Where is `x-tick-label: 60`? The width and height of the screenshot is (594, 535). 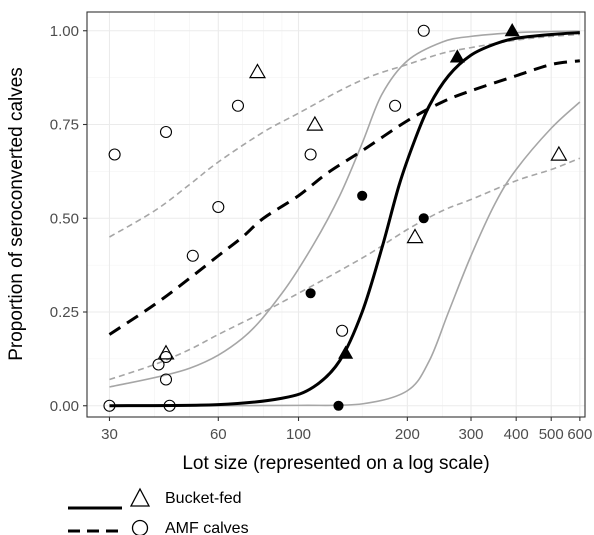
x-tick-label: 60 is located at coordinates (218, 434).